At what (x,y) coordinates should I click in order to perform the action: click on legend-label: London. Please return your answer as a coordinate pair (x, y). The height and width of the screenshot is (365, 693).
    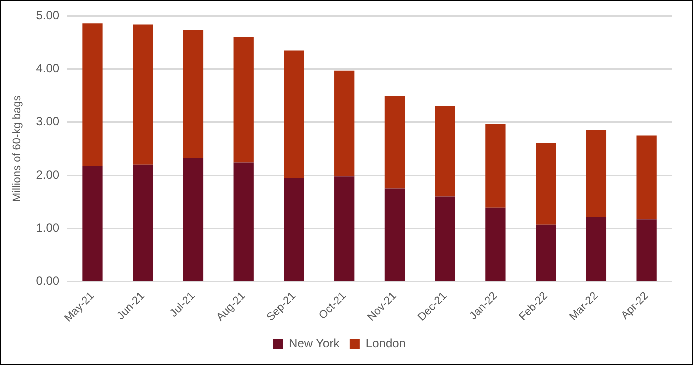
    Looking at the image, I should click on (386, 343).